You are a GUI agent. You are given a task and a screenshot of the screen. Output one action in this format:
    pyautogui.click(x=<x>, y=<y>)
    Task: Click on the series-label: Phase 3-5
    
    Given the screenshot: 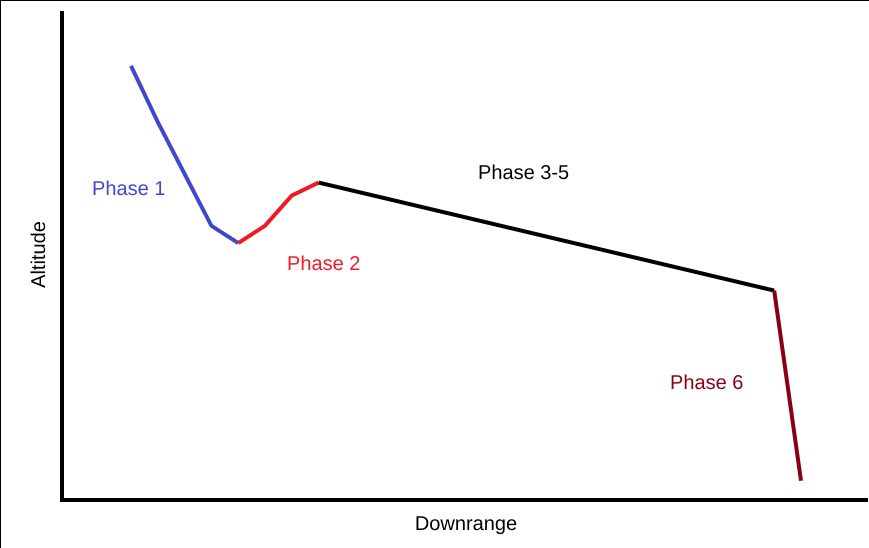 What is the action you would take?
    pyautogui.click(x=524, y=173)
    